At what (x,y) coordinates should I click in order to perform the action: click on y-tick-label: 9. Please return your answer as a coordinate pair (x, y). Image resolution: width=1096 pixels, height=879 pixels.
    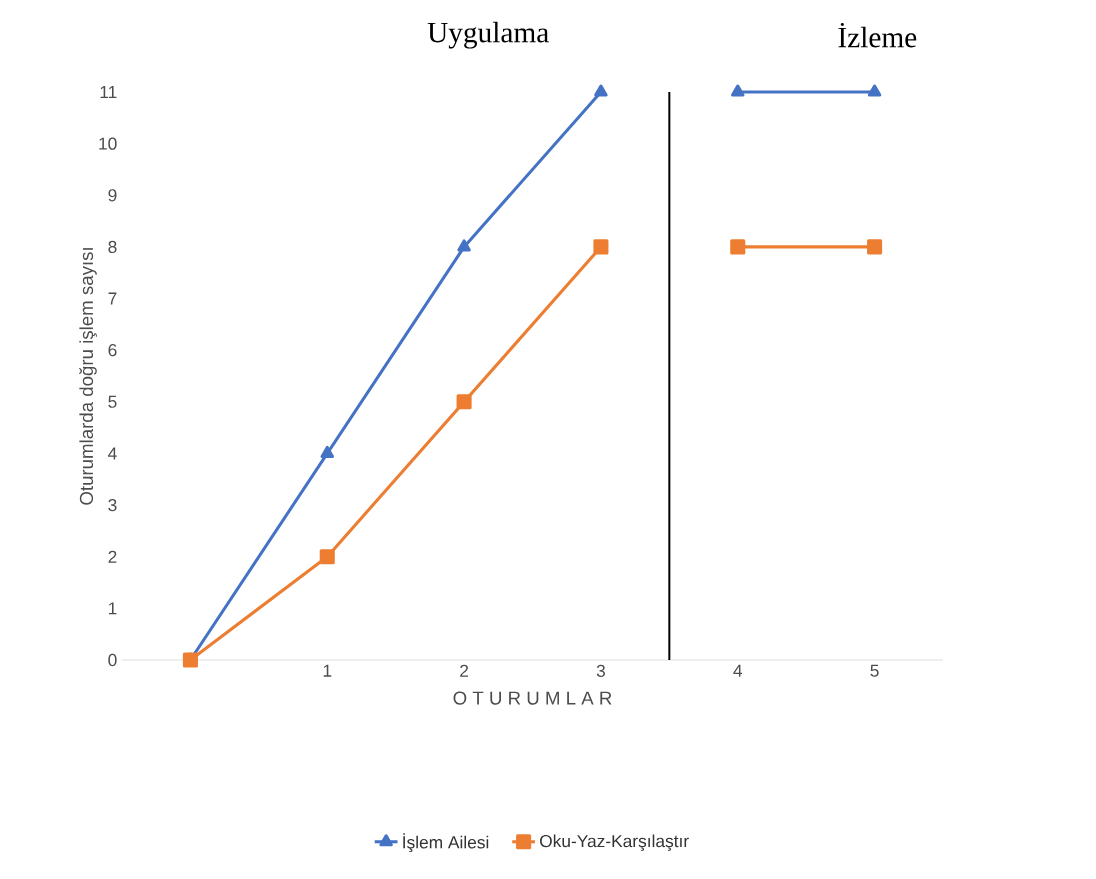
    Looking at the image, I should click on (112, 195).